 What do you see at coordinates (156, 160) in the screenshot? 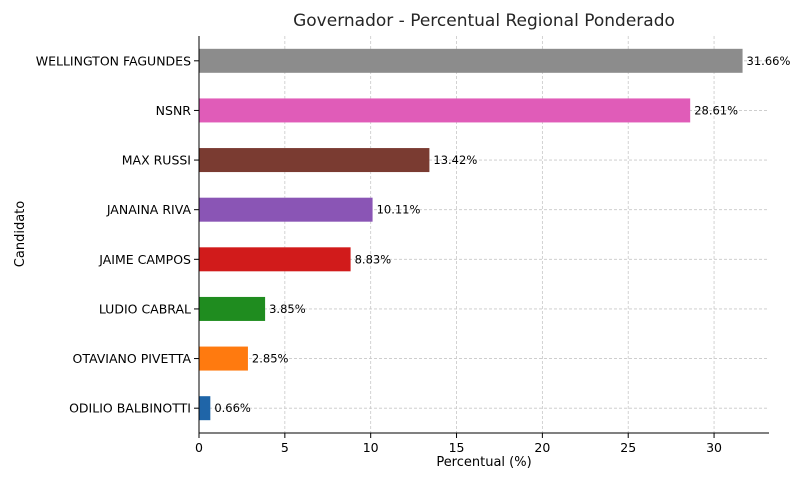
I see `category-label: MAX RUSSI` at bounding box center [156, 160].